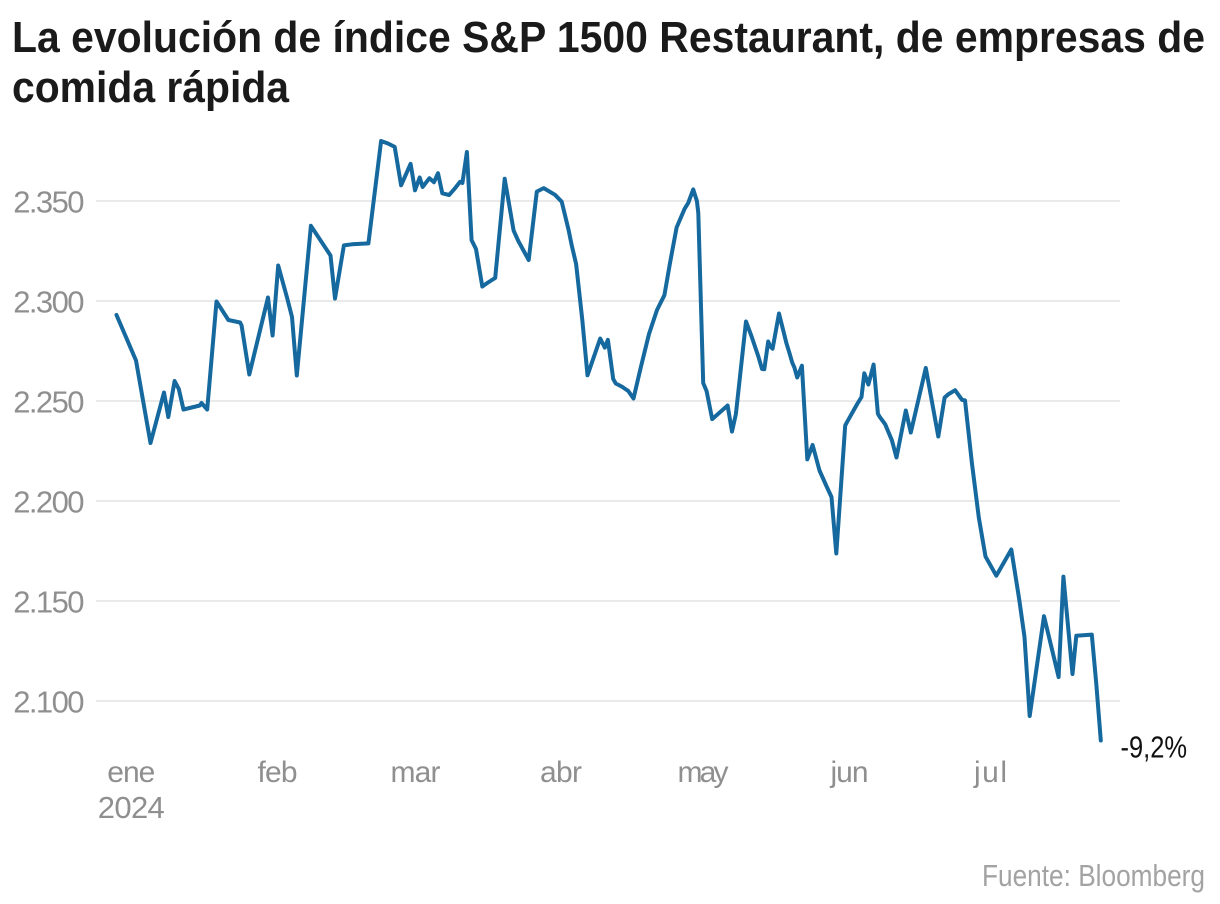 The height and width of the screenshot is (904, 1220). Describe the element at coordinates (150, 87) in the screenshot. I see `svg-text: comida rápida` at that location.